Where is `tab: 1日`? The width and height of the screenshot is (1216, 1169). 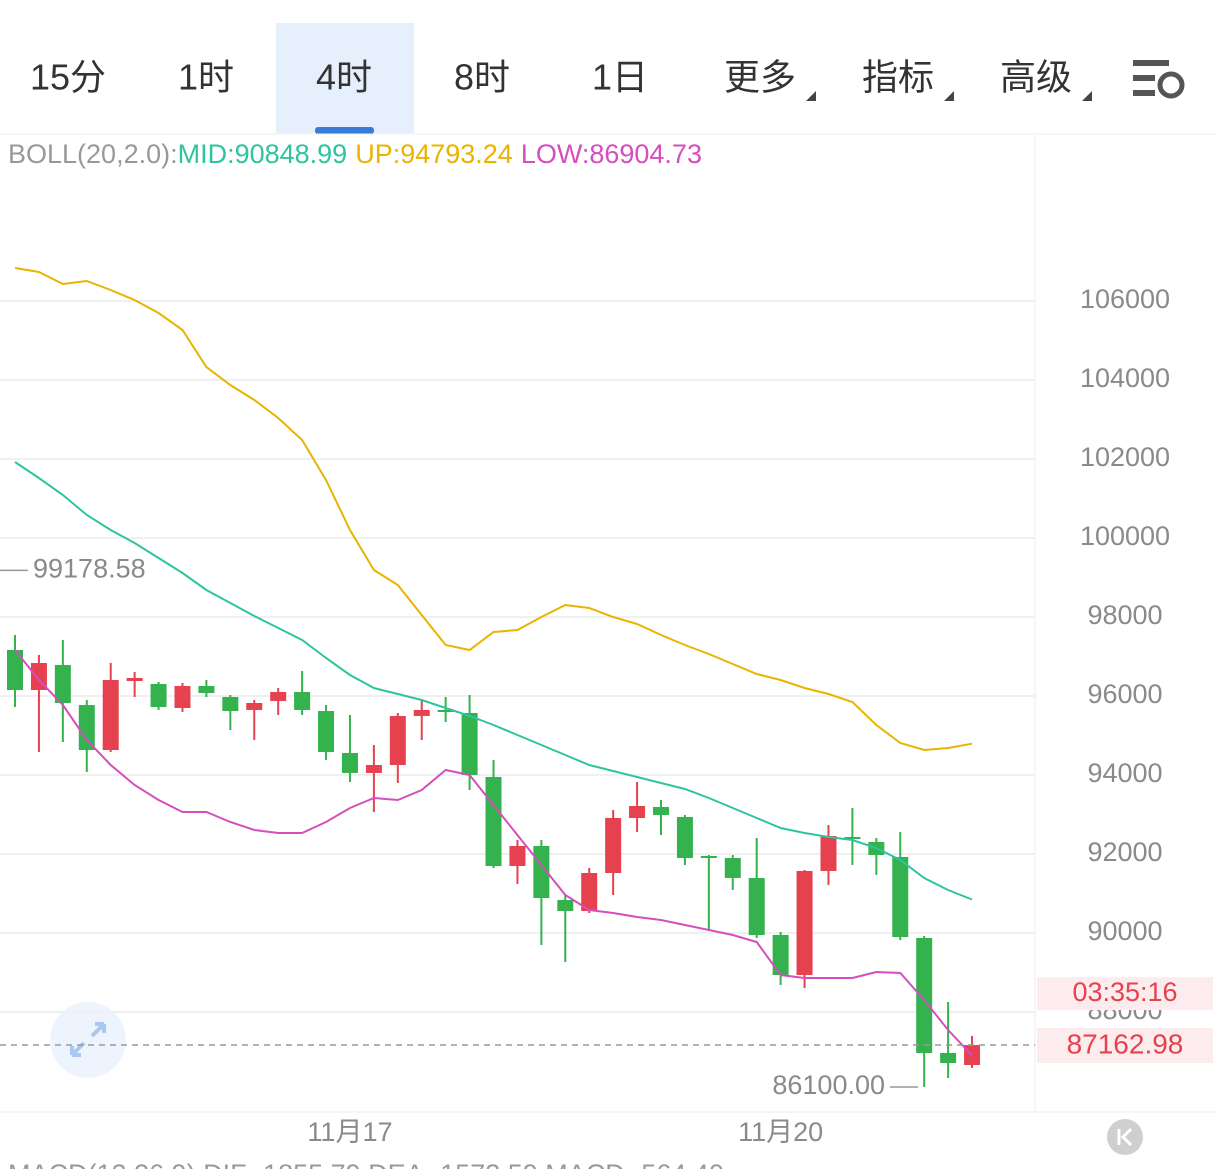 tab: 1日 is located at coordinates (620, 77).